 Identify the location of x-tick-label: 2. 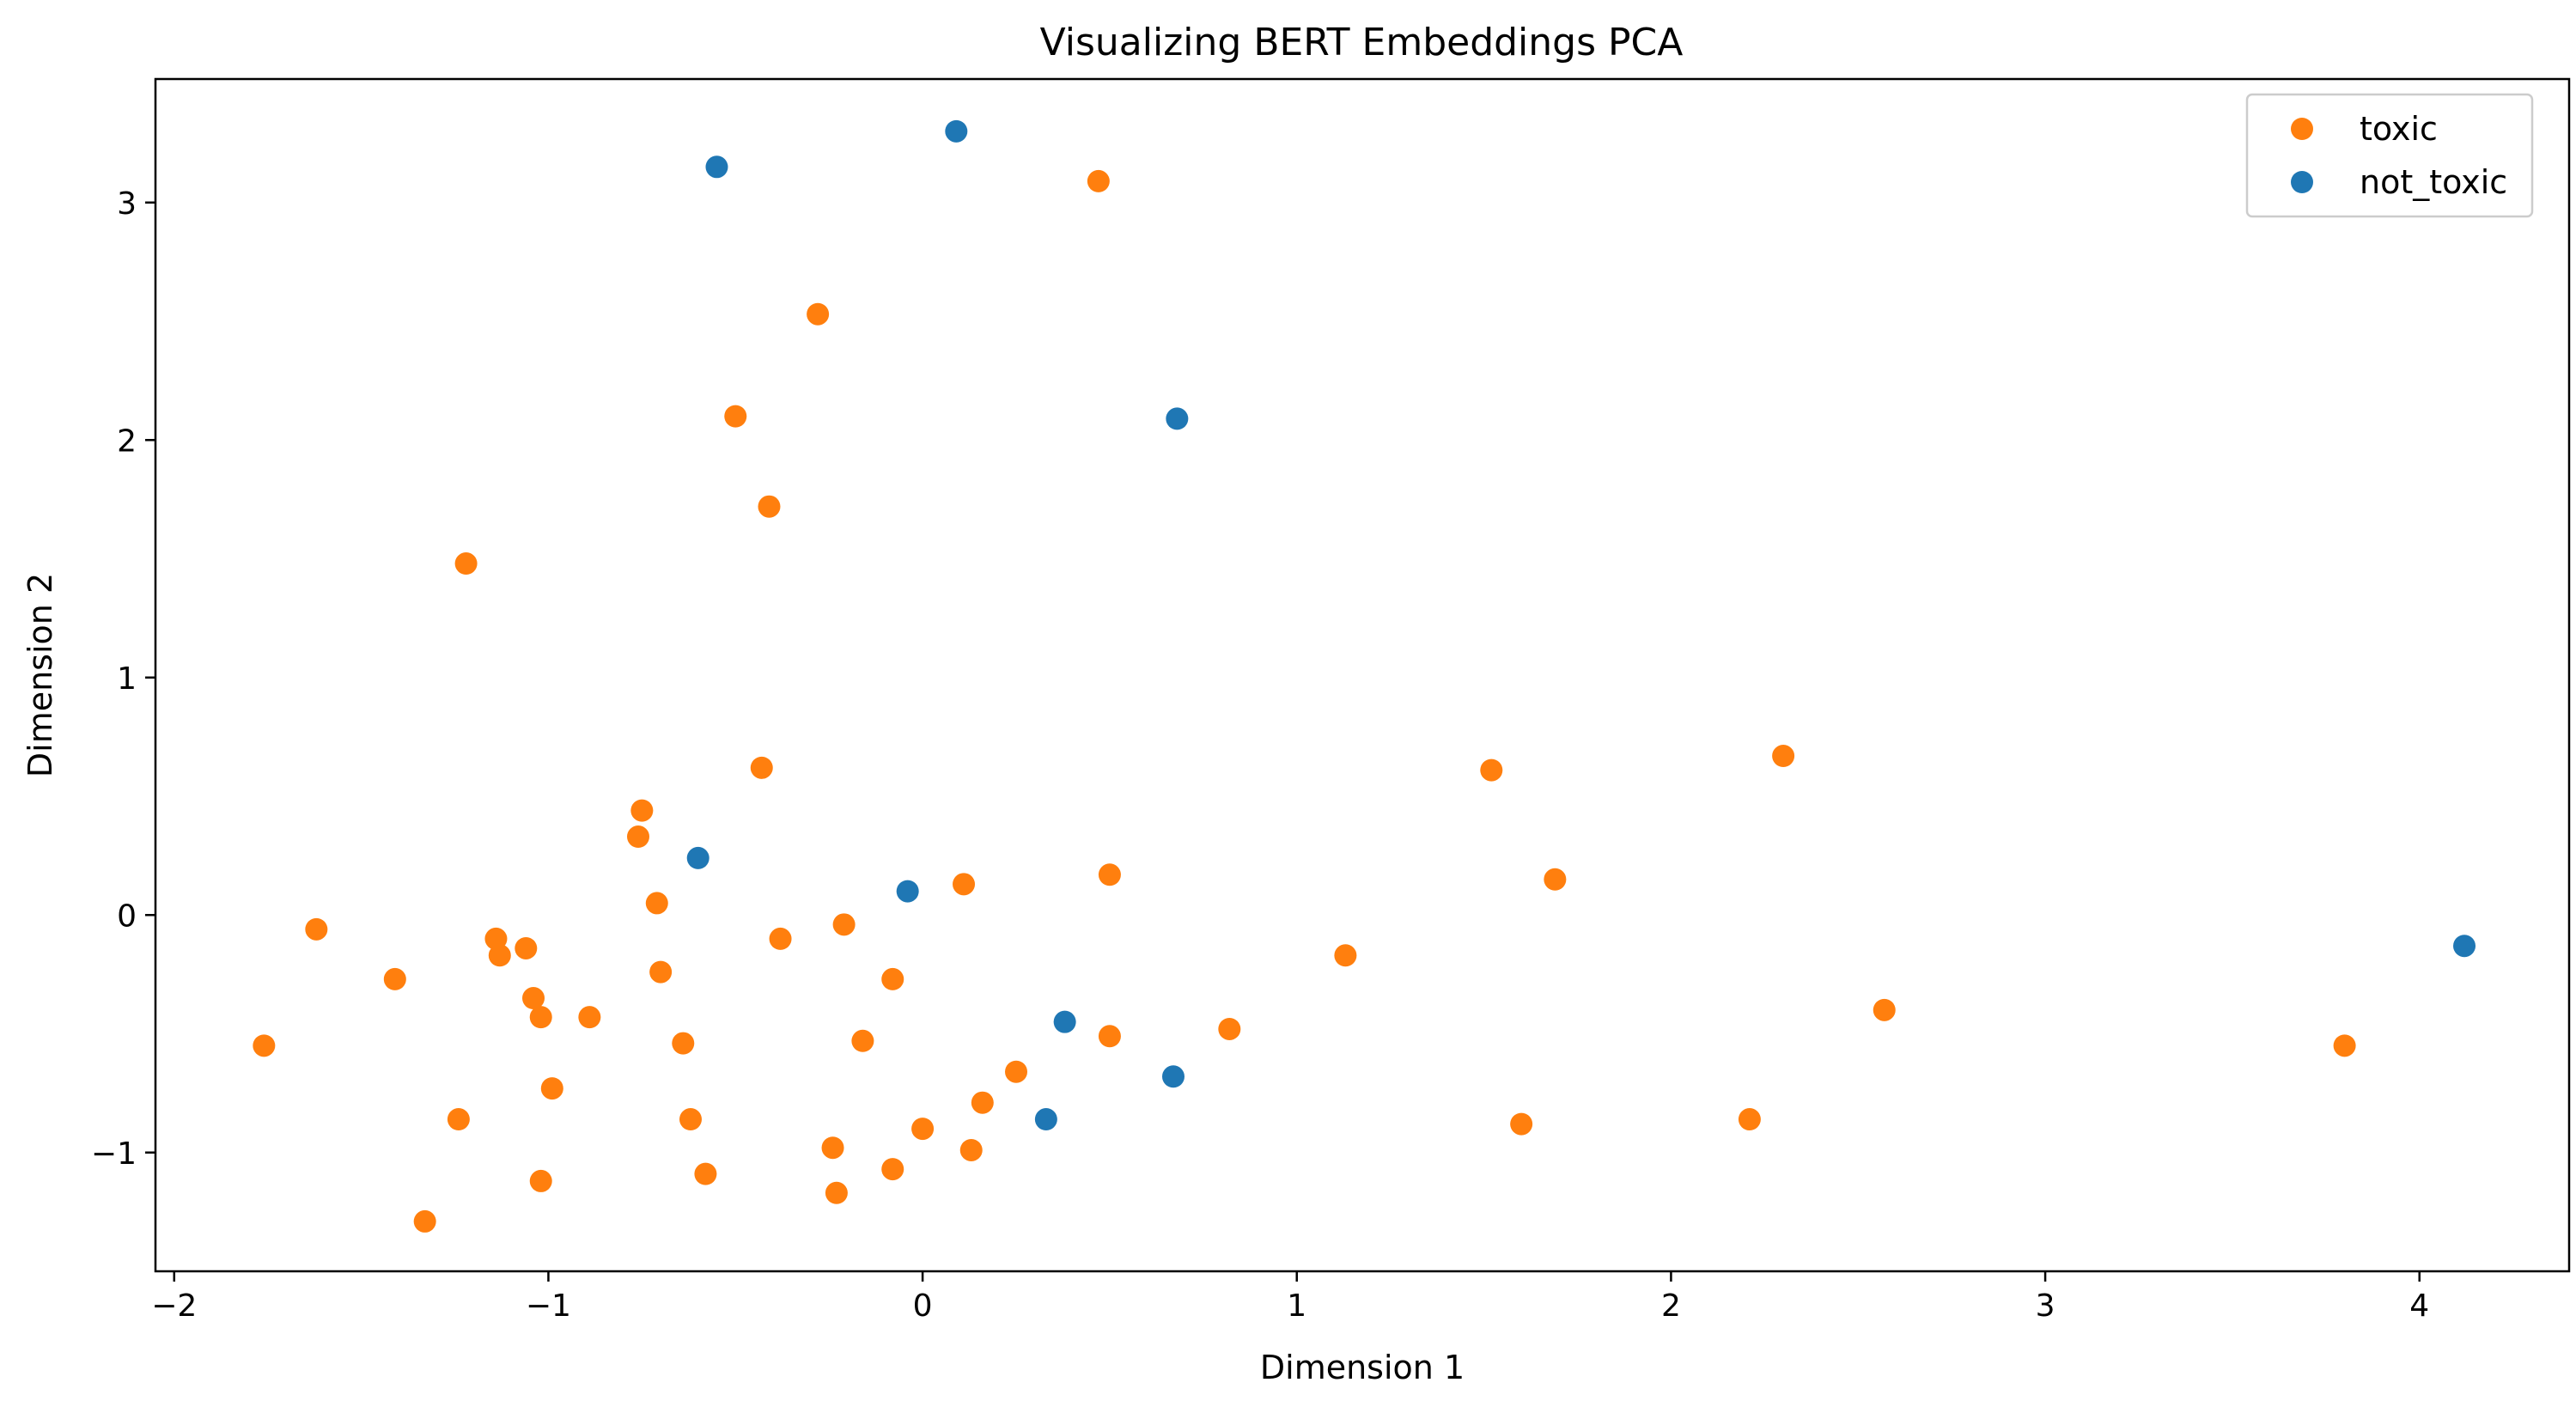
(1671, 1306).